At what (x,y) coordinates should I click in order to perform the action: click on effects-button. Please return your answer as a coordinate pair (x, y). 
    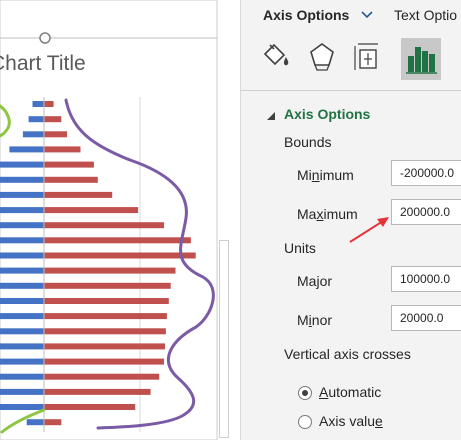
    Looking at the image, I should click on (322, 58).